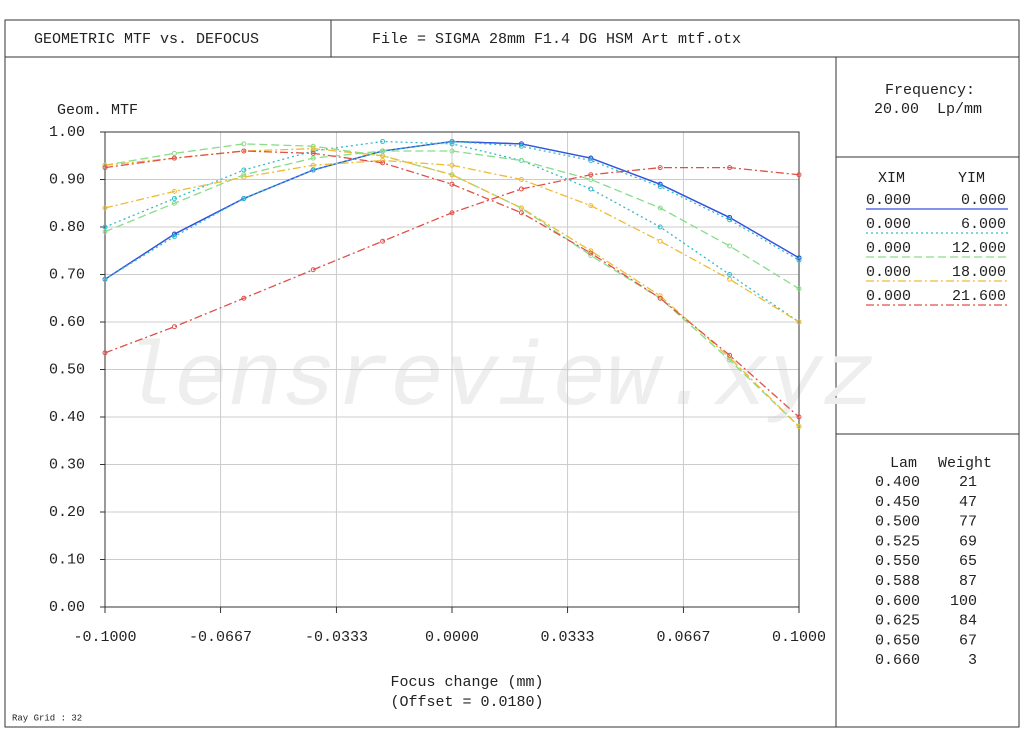 The height and width of the screenshot is (731, 1024). I want to click on y-axis-label: Geom. MTF, so click(97, 110).